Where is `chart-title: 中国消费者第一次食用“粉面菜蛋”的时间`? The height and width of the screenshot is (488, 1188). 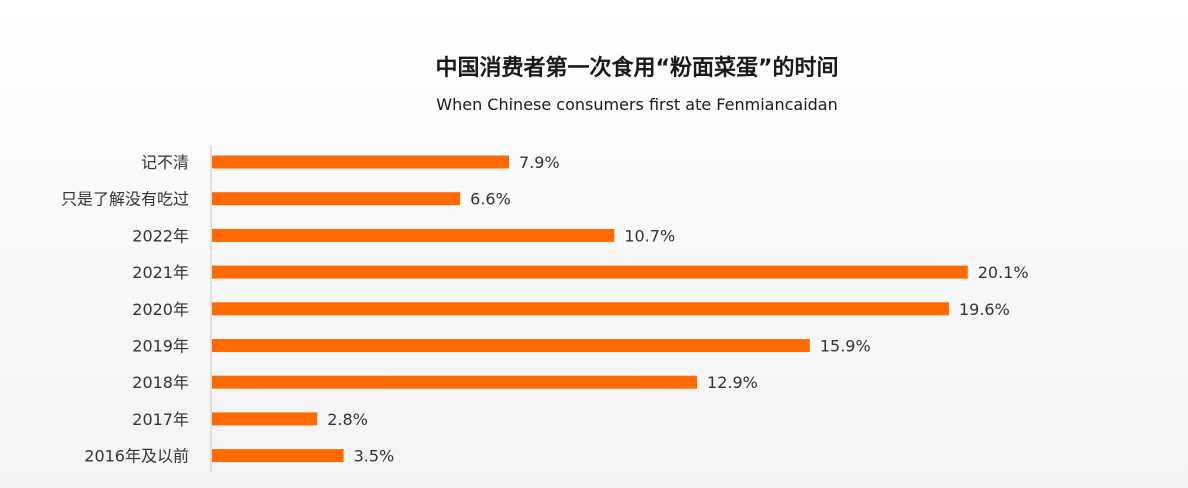
chart-title: 中国消费者第一次食用“粉面菜蛋”的时间 is located at coordinates (637, 68).